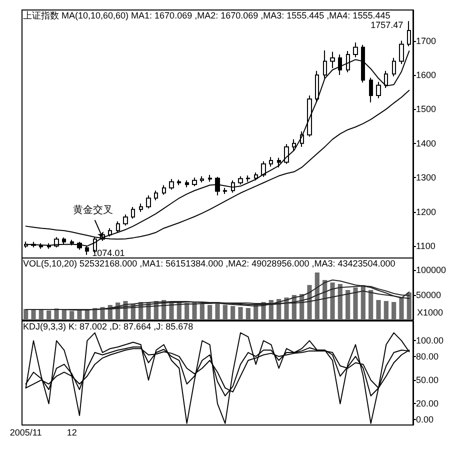 The height and width of the screenshot is (453, 454). I want to click on annotation: 1757.47, so click(387, 25).